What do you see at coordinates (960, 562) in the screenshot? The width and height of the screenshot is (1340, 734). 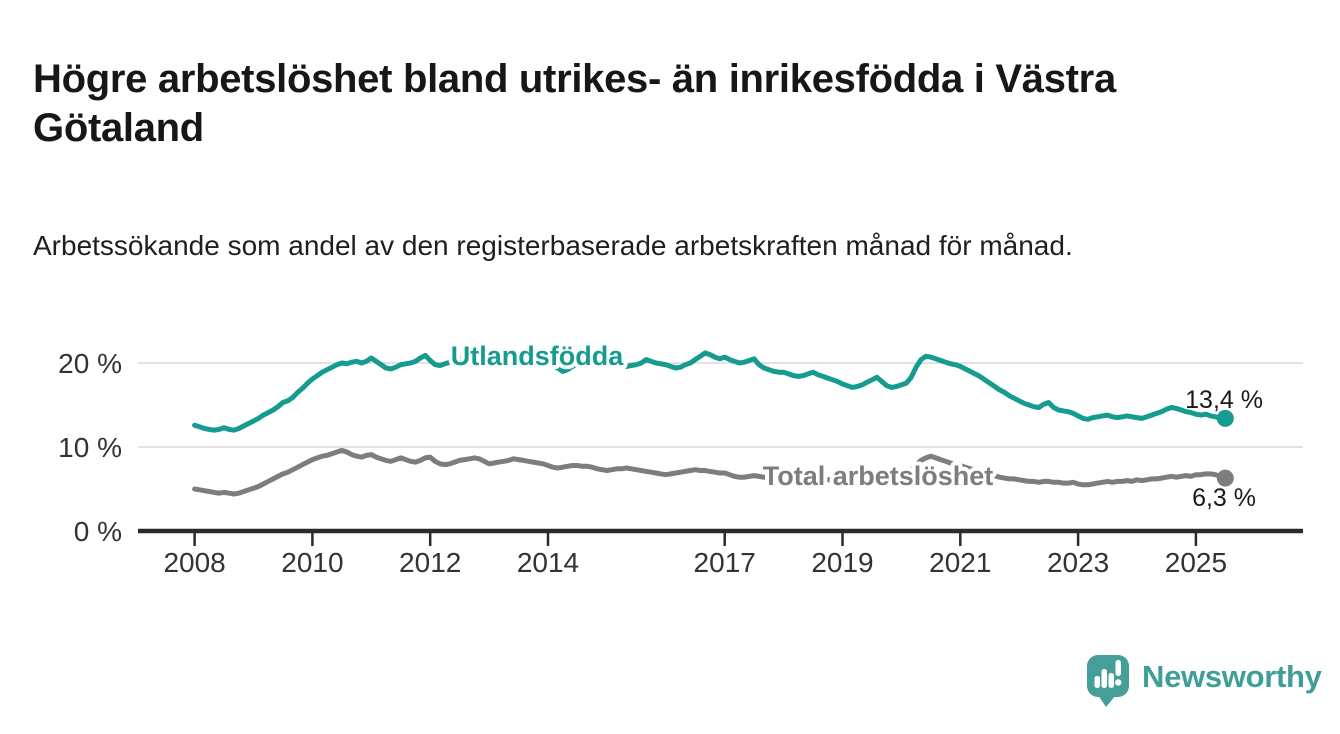 I see `x-axis-tick-label: 2021` at bounding box center [960, 562].